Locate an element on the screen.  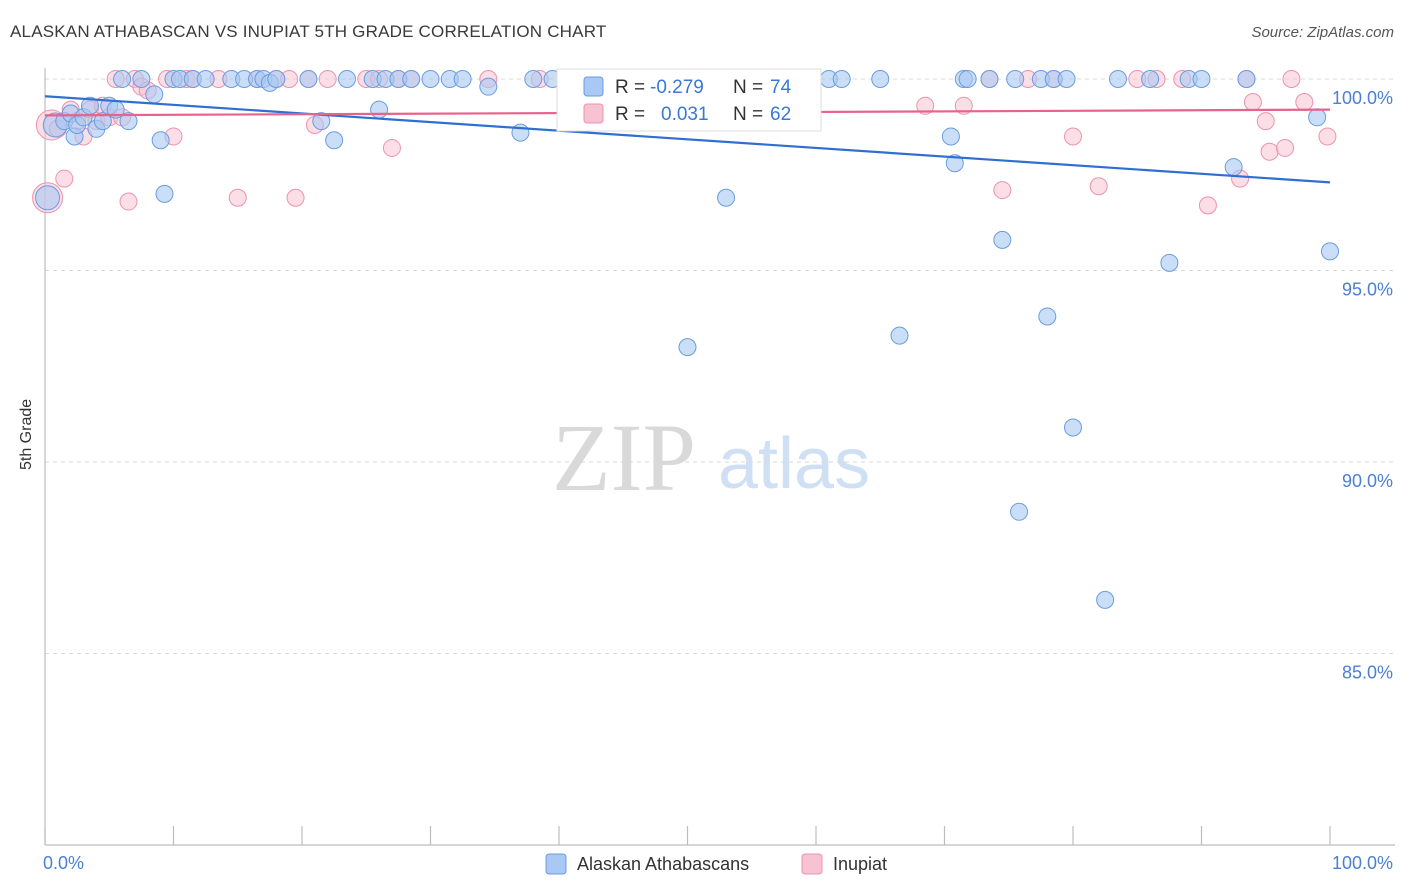
source-credit: Source: ZipAtlas.com is located at coordinates (1322, 32).